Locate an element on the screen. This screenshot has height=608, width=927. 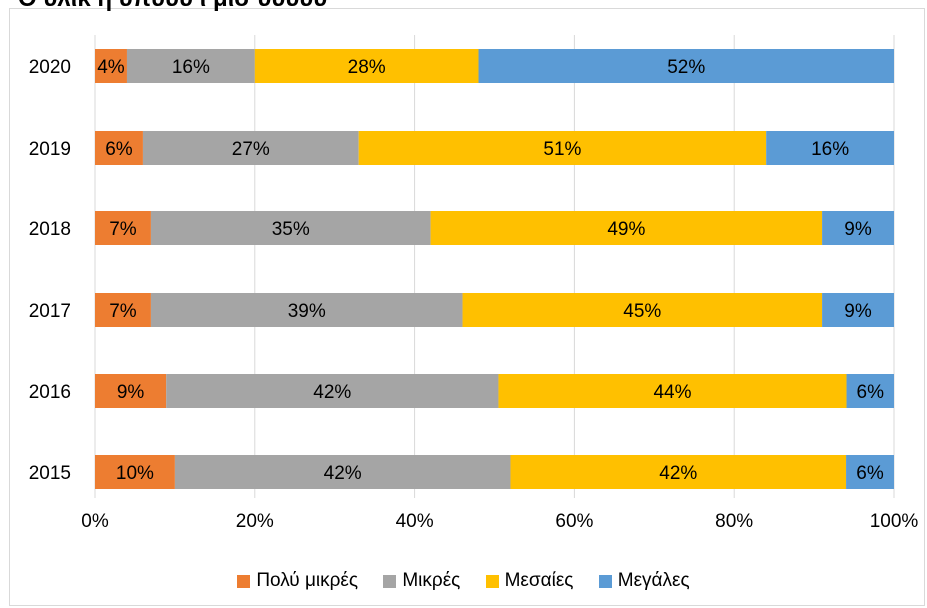
y-category-label: 2020 is located at coordinates (50, 67).